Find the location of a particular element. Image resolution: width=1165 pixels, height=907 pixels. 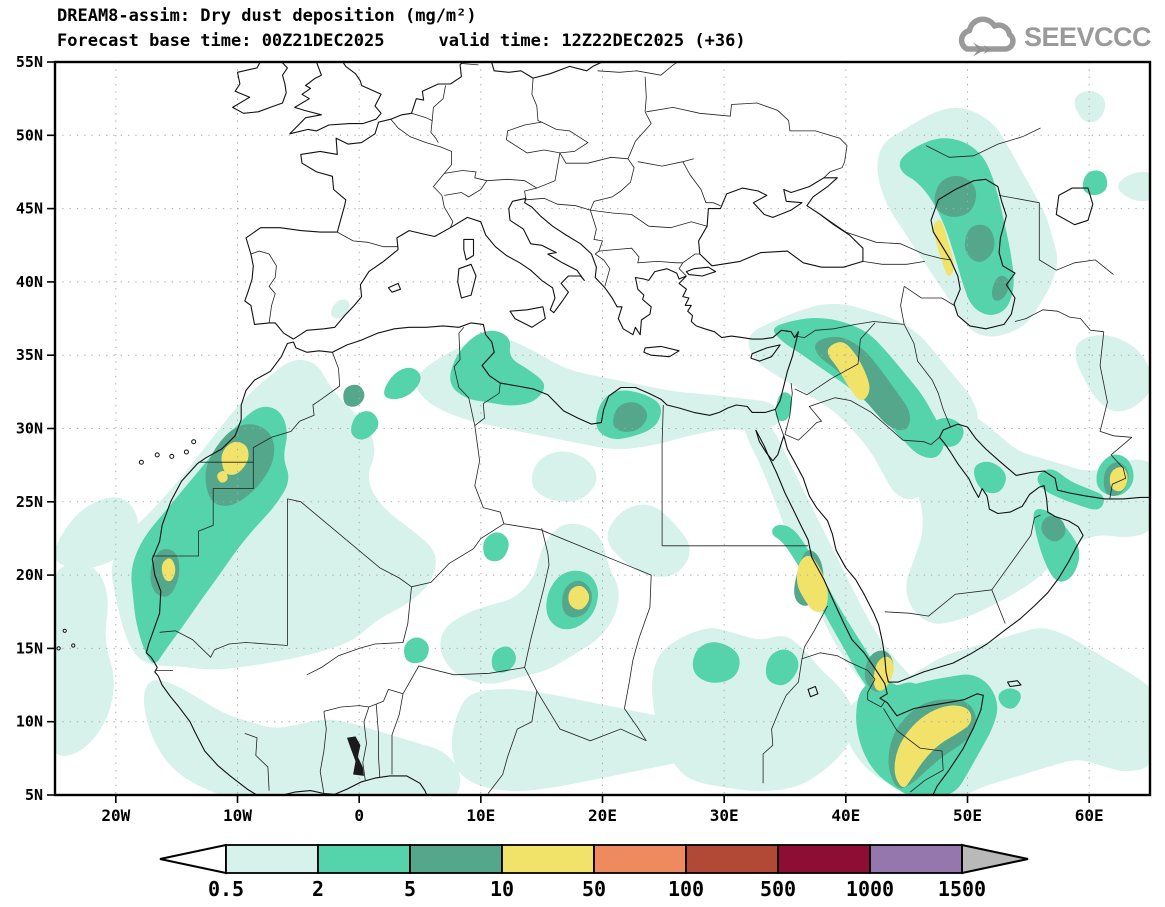

lat-tick-label: 15N is located at coordinates (29, 648).